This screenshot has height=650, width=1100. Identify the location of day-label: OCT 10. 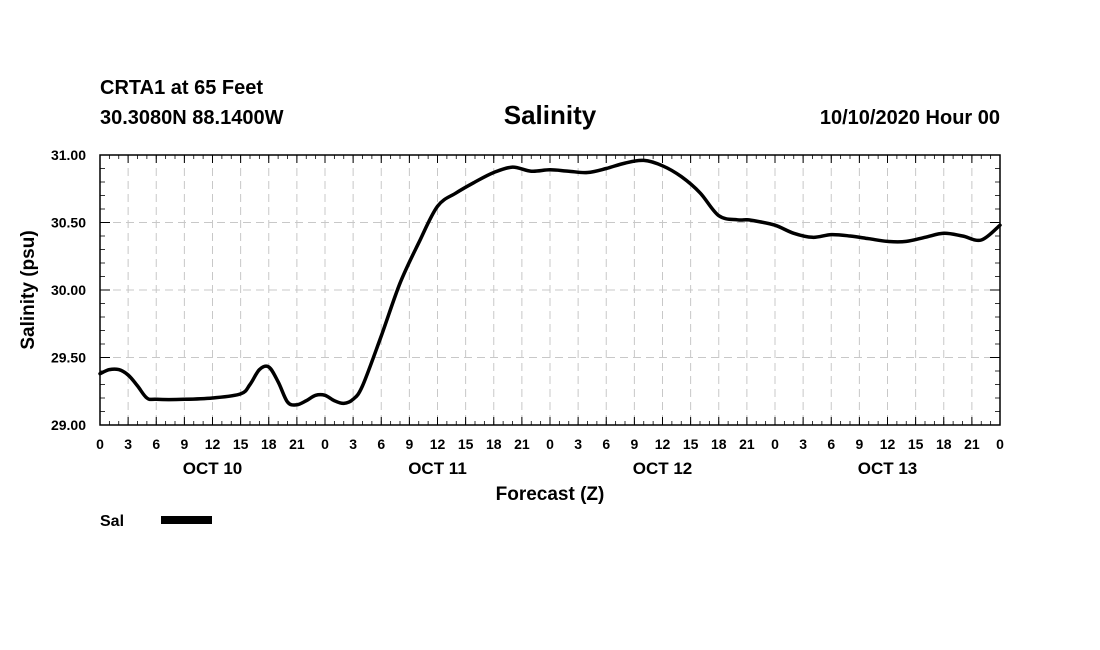
(213, 468).